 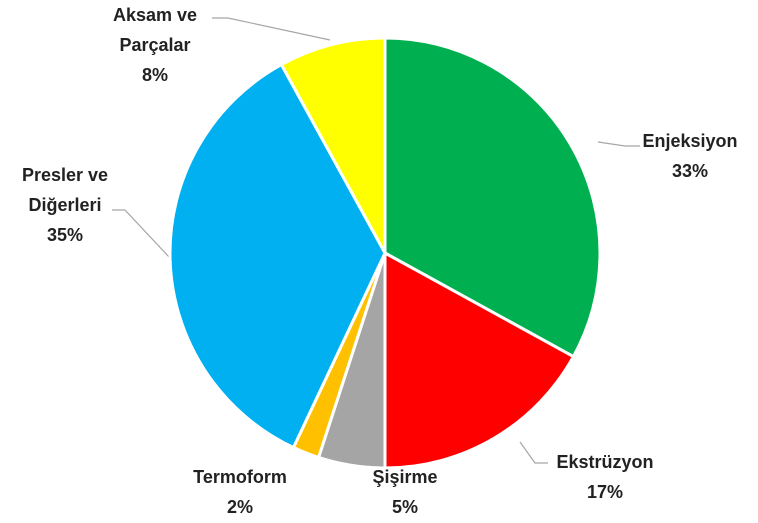 What do you see at coordinates (689, 156) in the screenshot?
I see `data-label: Enjeksiyon 33%` at bounding box center [689, 156].